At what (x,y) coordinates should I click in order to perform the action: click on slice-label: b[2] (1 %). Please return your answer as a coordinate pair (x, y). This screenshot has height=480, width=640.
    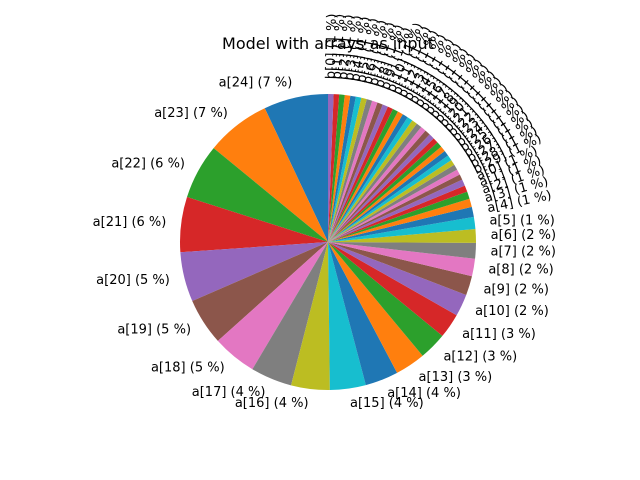
    Looking at the image, I should click on (346, 47).